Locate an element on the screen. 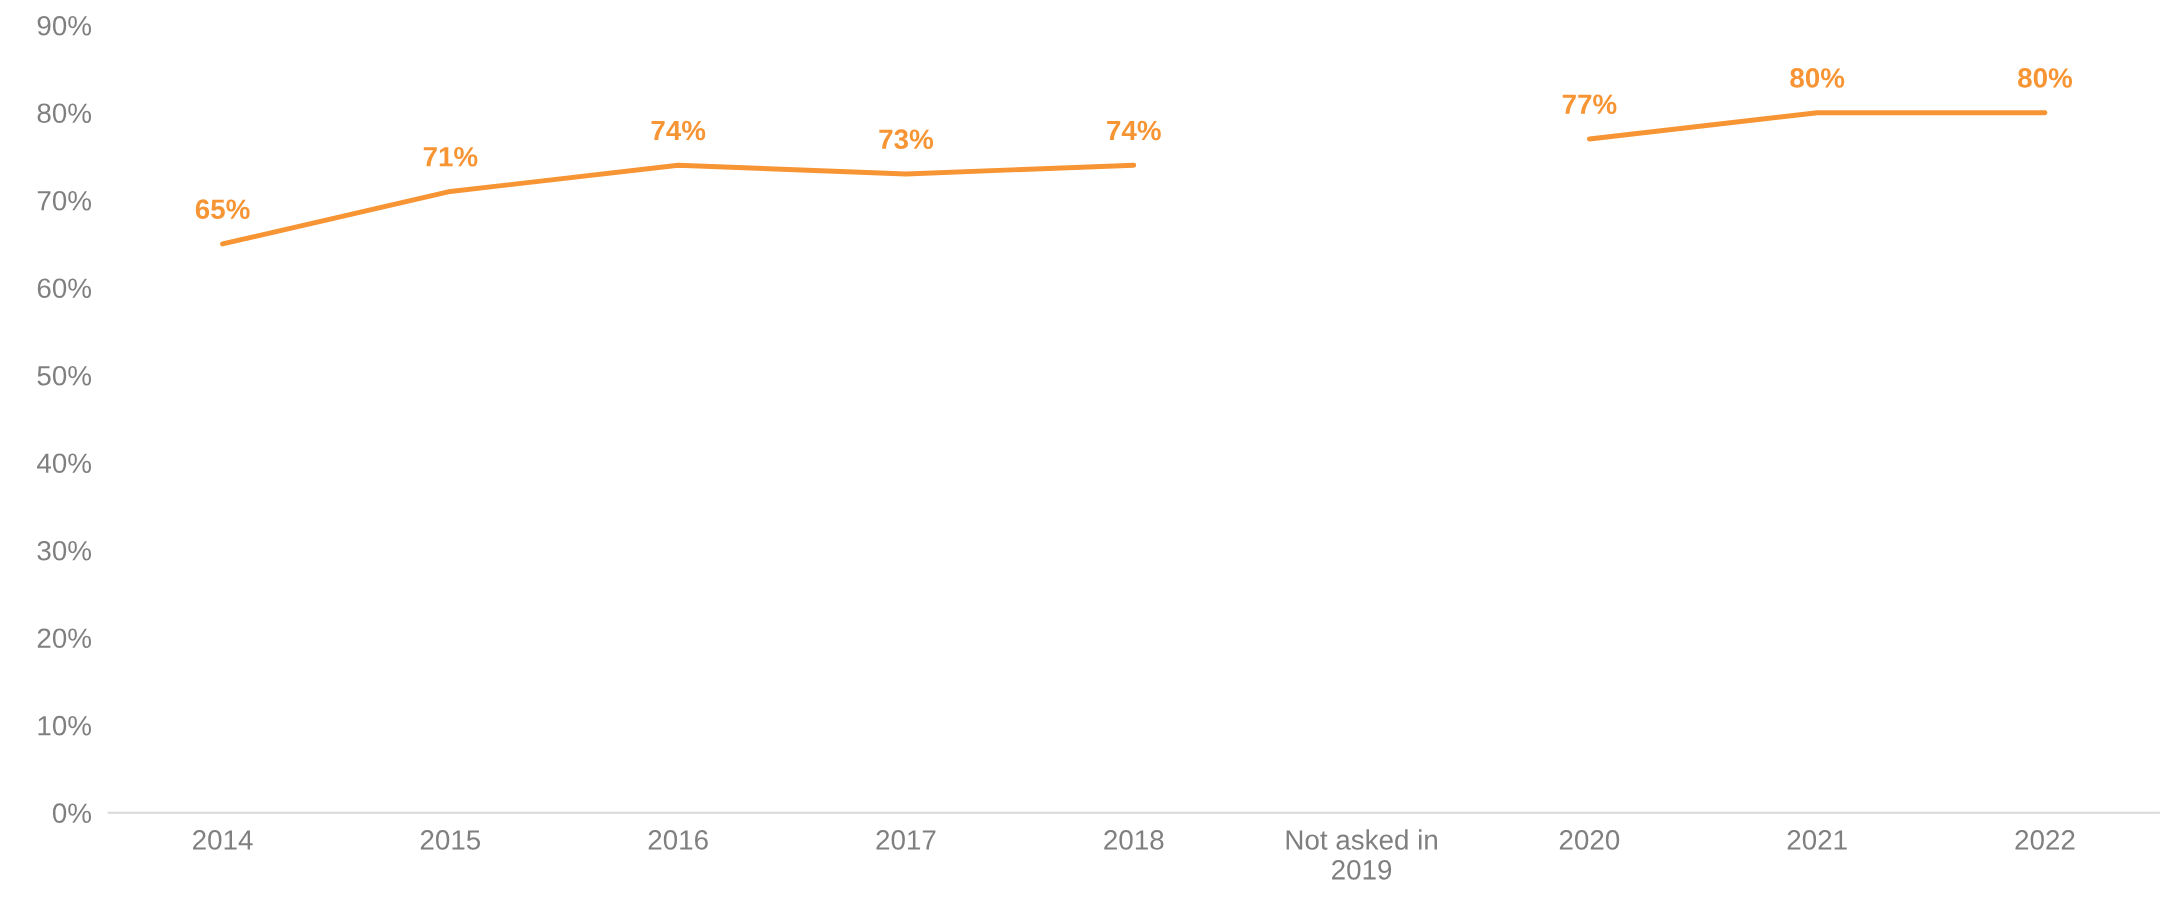  y-tick-label: 20% is located at coordinates (64, 638).